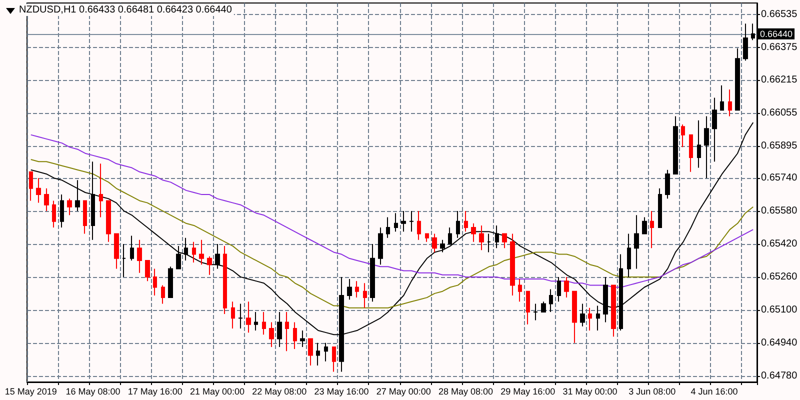 The image size is (800, 400). I want to click on y-tick-label: 0.66055, so click(779, 113).